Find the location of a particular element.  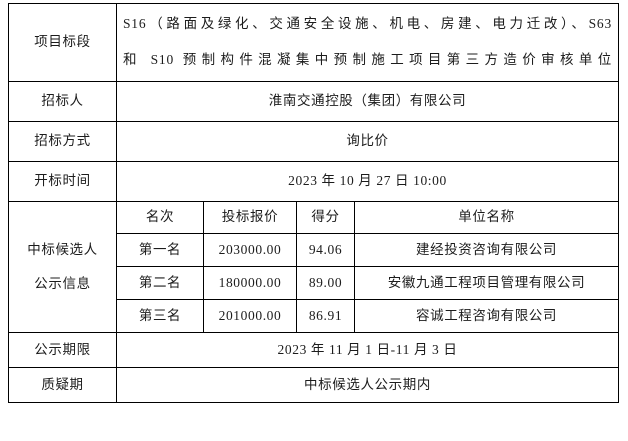

table-row-bid-open-time: 开标时间 2023 年 10 月 27 日 10:00 is located at coordinates (313, 181).